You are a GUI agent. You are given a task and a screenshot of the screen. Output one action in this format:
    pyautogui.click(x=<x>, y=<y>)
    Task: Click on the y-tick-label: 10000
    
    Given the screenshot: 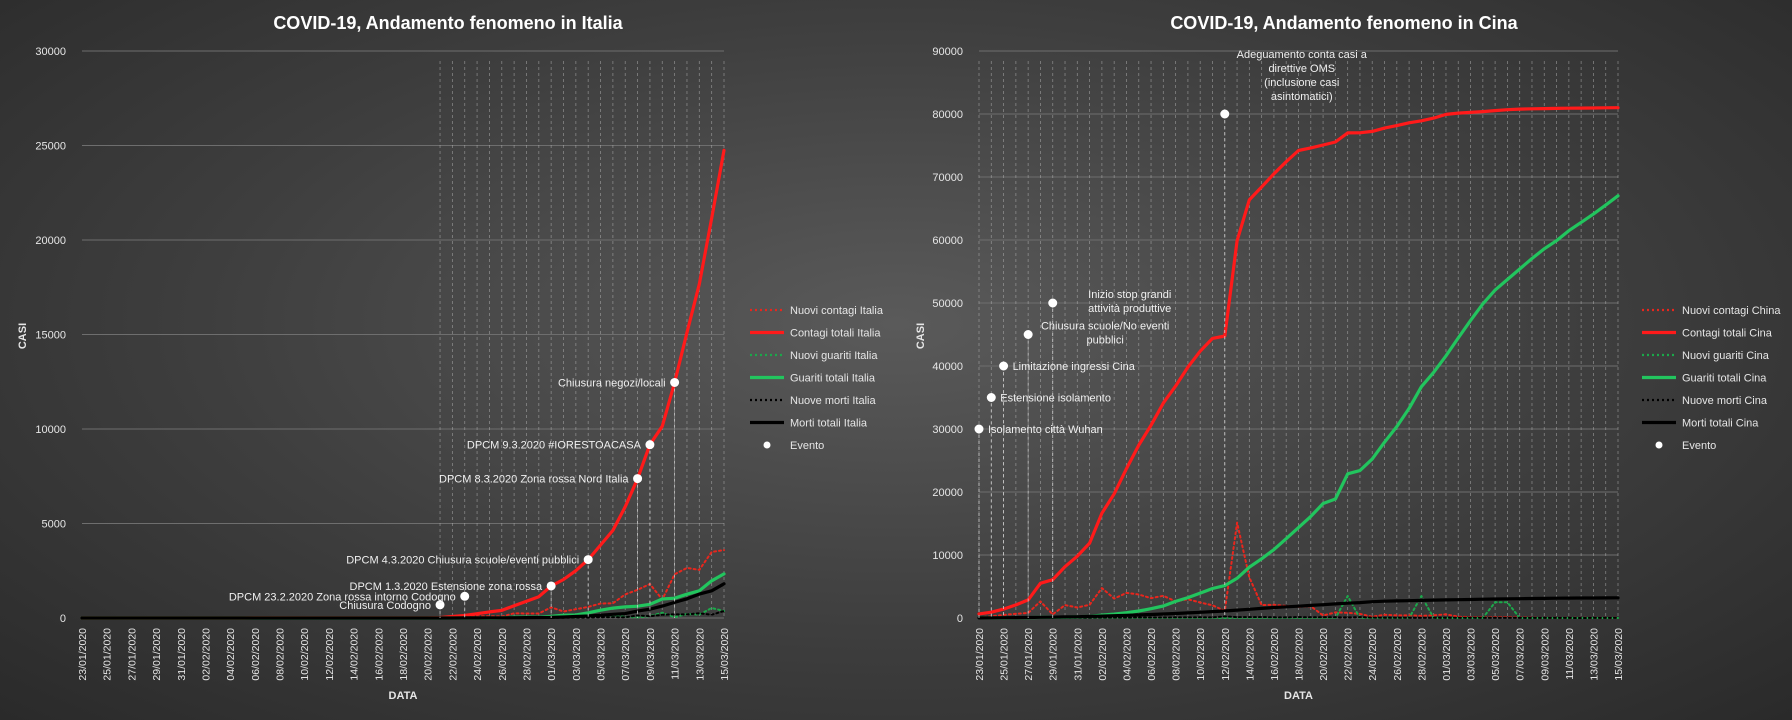 What is the action you would take?
    pyautogui.click(x=947, y=556)
    